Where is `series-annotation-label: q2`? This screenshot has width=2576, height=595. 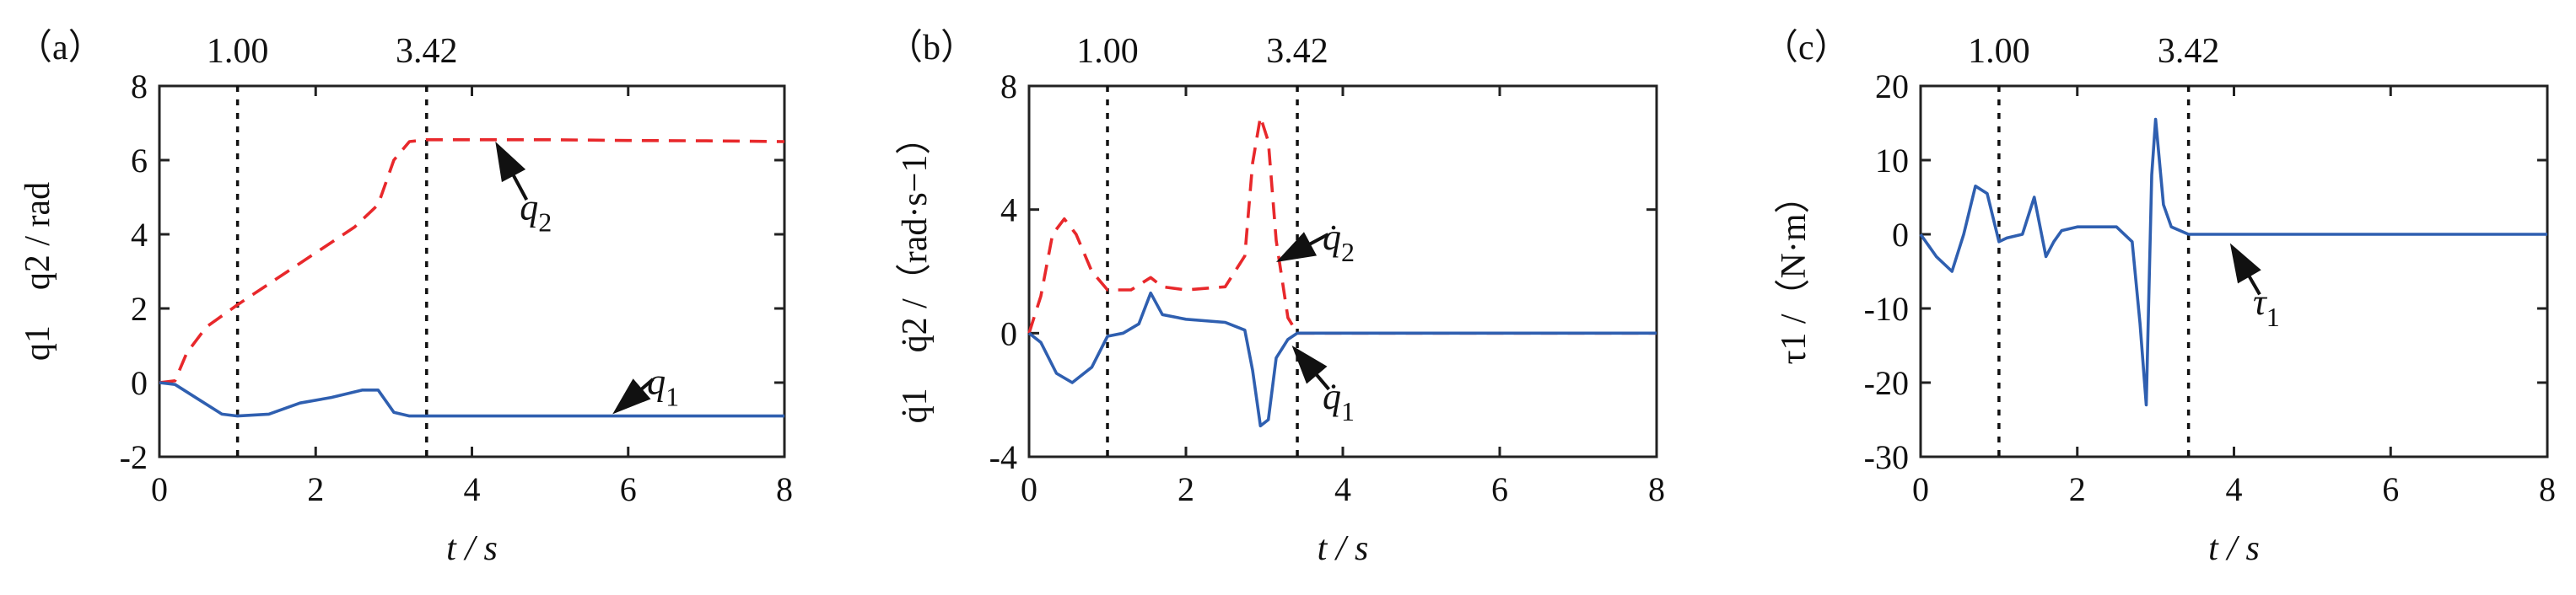 series-annotation-label: q2 is located at coordinates (536, 212).